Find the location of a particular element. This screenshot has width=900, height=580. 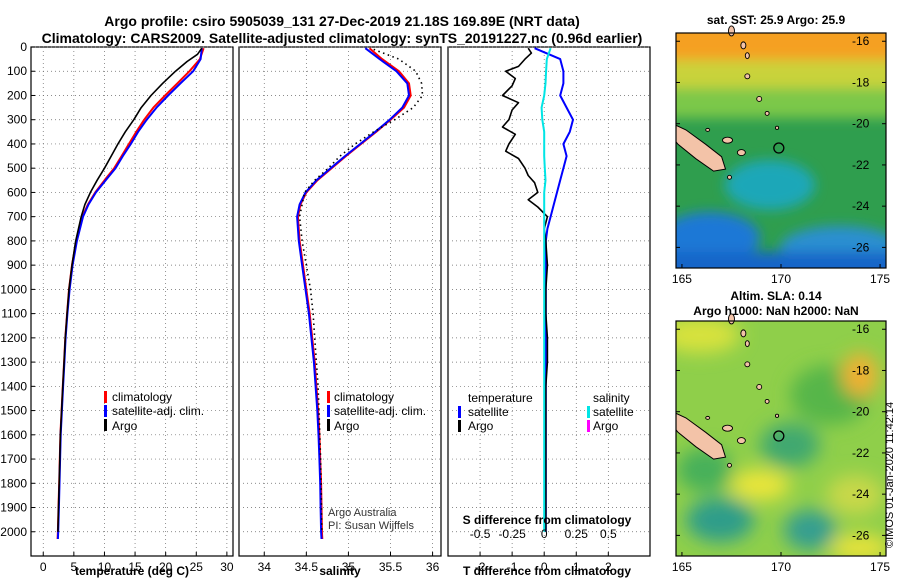

sst-green-band is located at coordinates (781, 103).